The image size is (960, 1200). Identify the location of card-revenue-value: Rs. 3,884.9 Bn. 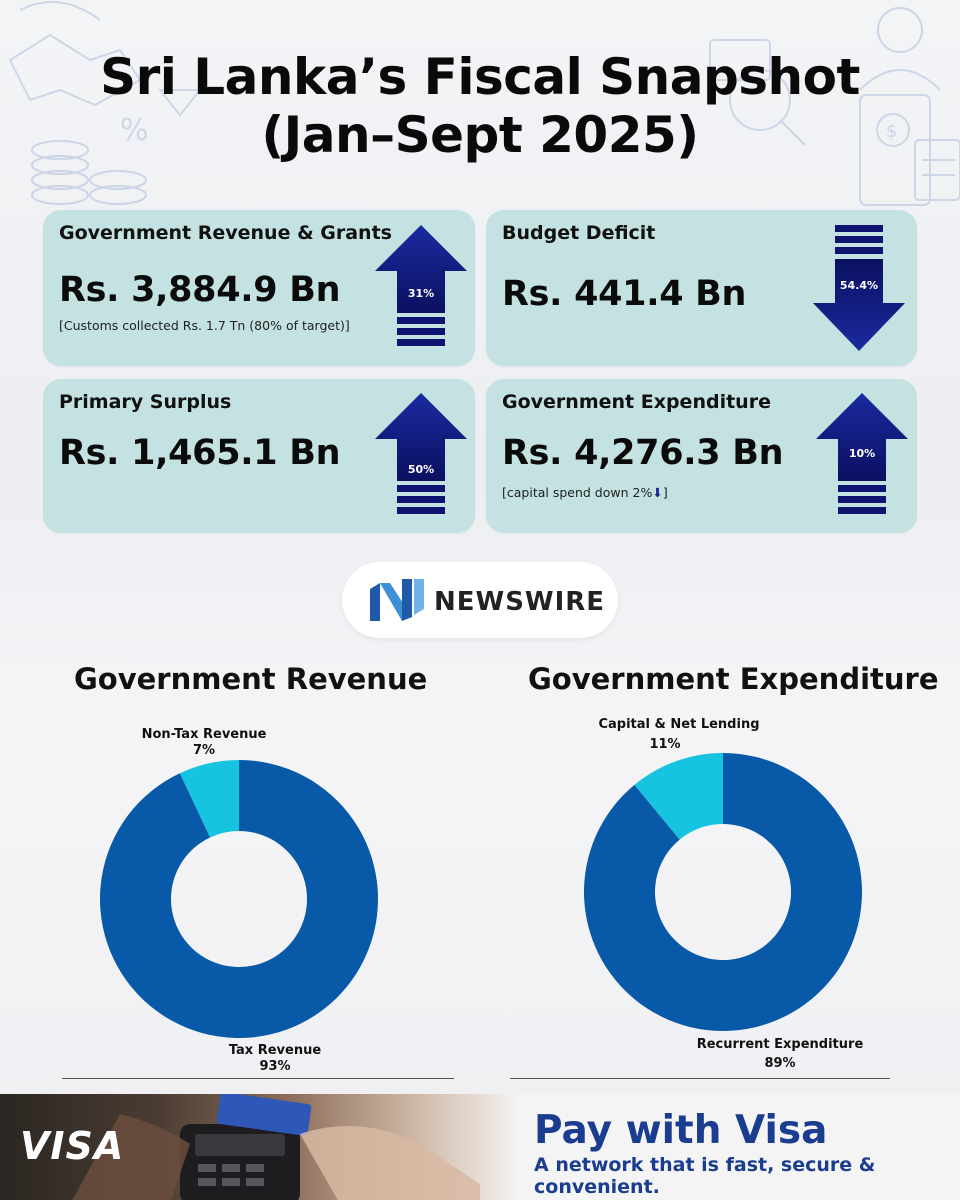
(200, 290).